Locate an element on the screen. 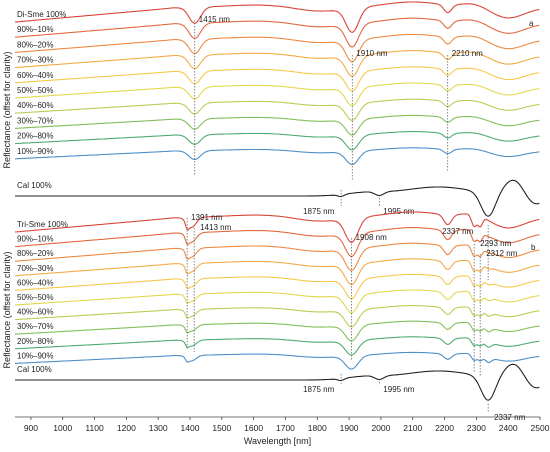 This screenshot has width=550, height=452. panel-label-a: a is located at coordinates (531, 23).